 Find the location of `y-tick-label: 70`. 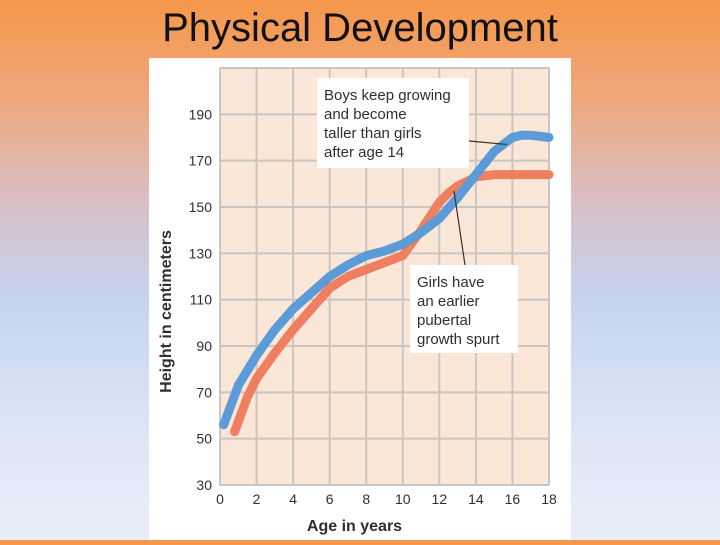

y-tick-label: 70 is located at coordinates (204, 392).